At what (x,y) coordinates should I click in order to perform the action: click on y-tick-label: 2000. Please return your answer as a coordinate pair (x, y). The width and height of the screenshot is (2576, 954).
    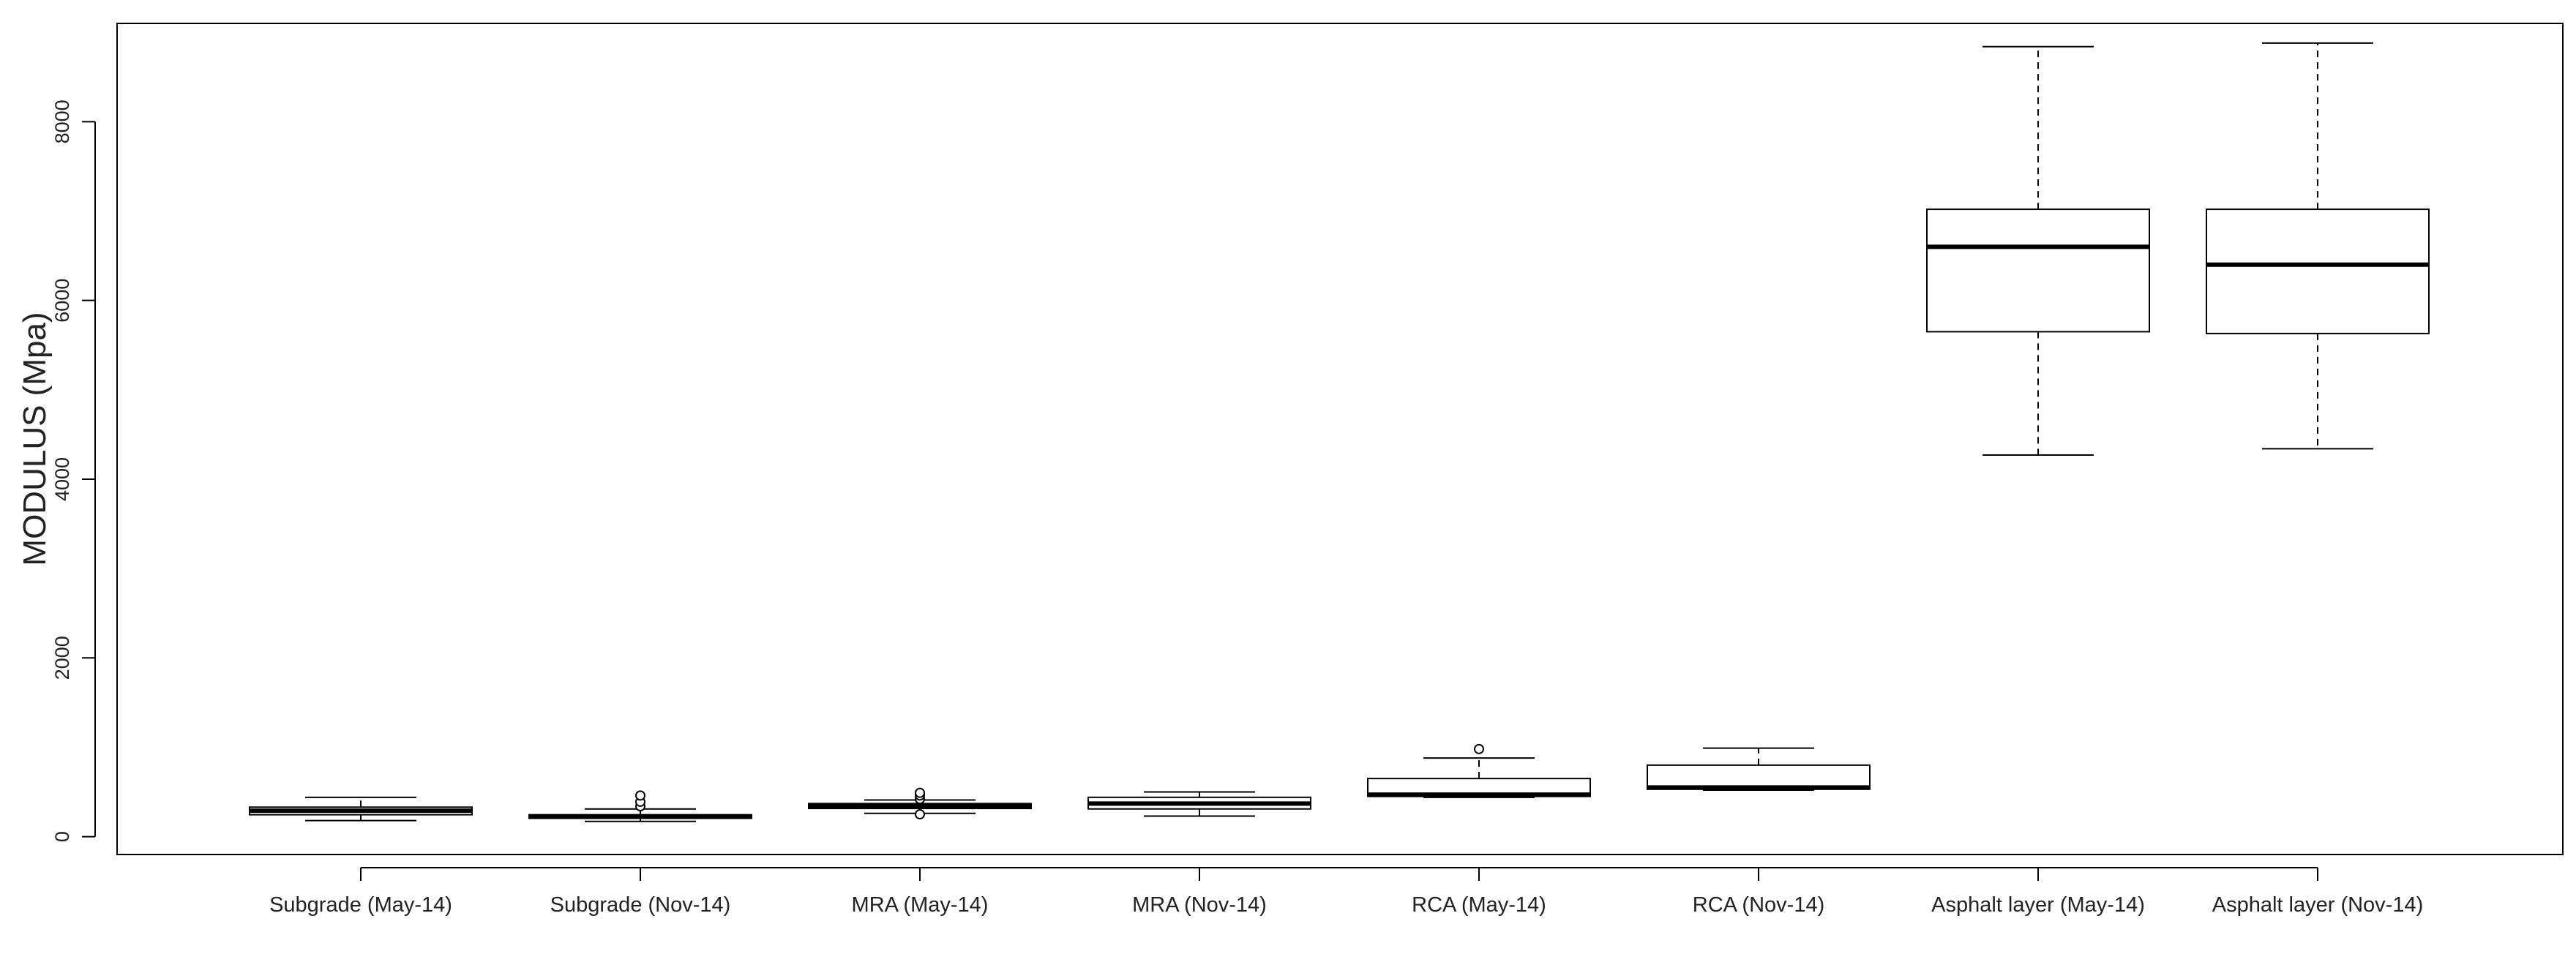
    Looking at the image, I should click on (62, 658).